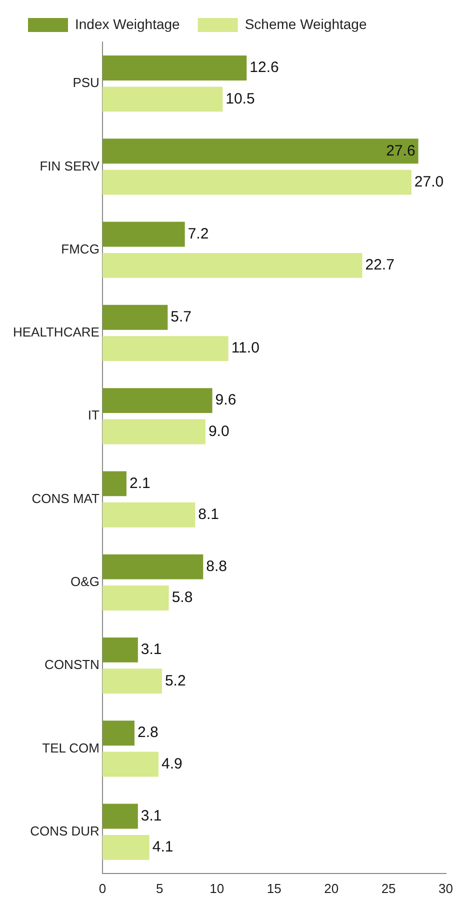 The image size is (456, 906). Describe the element at coordinates (94, 415) in the screenshot. I see `y-tick-label: IT` at that location.